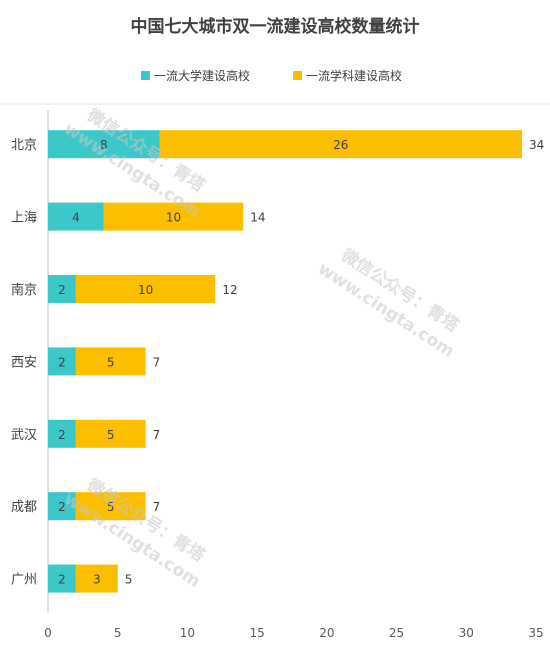 This screenshot has width=550, height=650. I want to click on x-tick-label: 5, so click(118, 633).